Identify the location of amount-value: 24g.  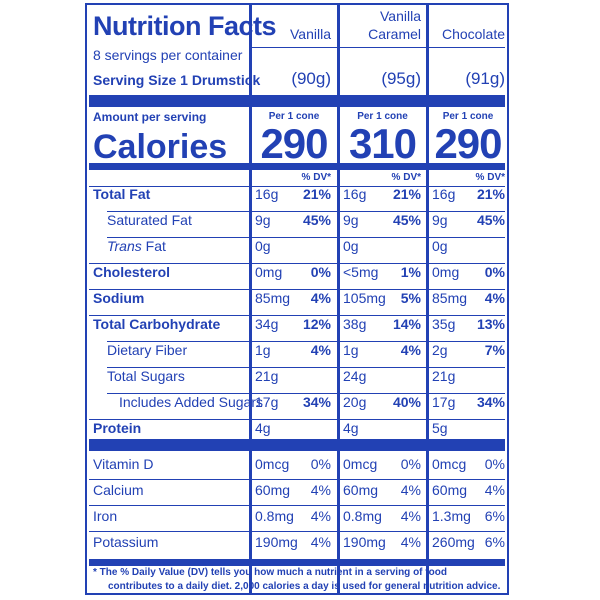
(355, 376).